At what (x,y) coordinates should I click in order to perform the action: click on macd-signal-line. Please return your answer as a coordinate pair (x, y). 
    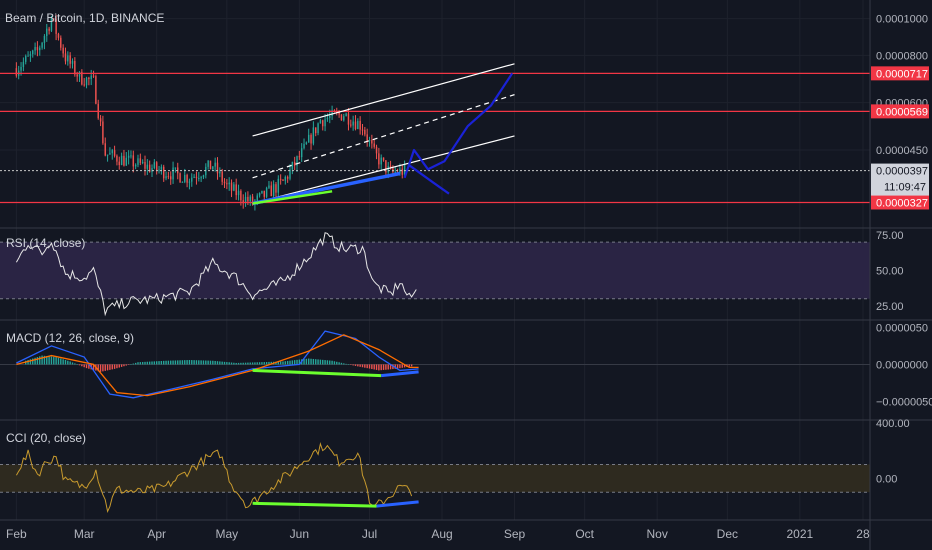
    Looking at the image, I should click on (217, 365).